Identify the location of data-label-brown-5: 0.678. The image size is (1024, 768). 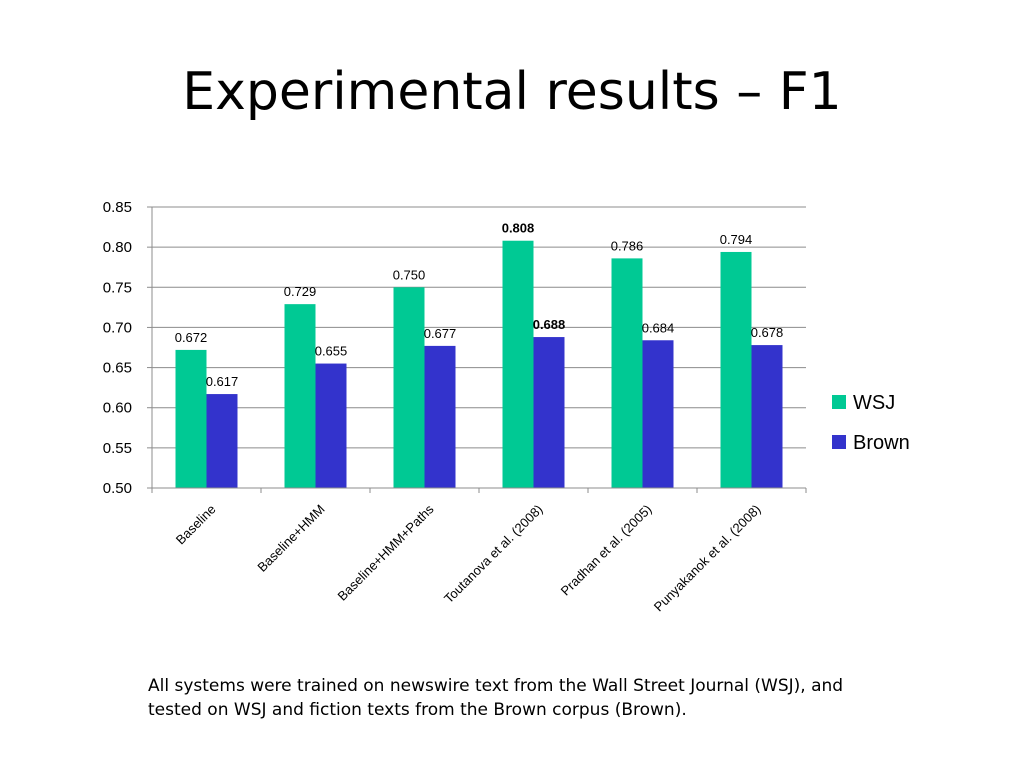
(767, 332).